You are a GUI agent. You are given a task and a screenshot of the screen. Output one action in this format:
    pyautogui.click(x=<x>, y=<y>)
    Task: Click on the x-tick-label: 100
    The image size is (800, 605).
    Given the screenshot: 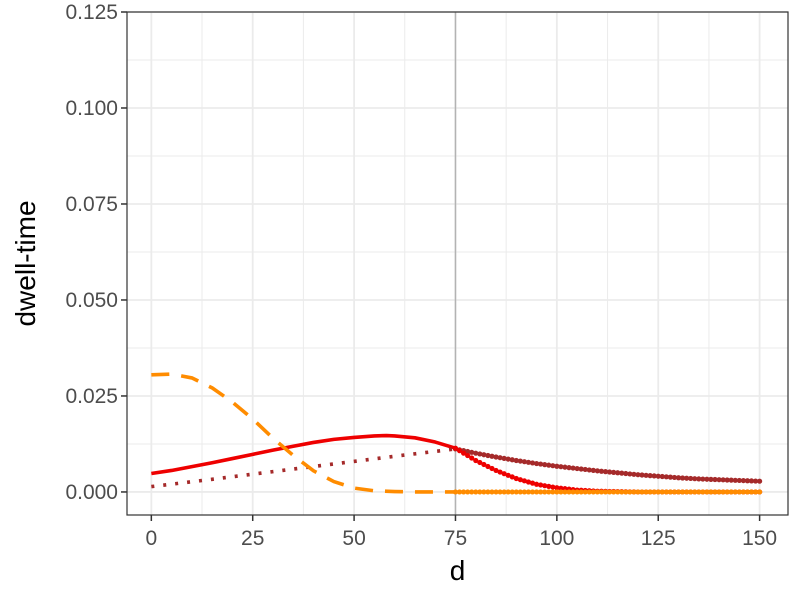 What is the action you would take?
    pyautogui.click(x=556, y=538)
    